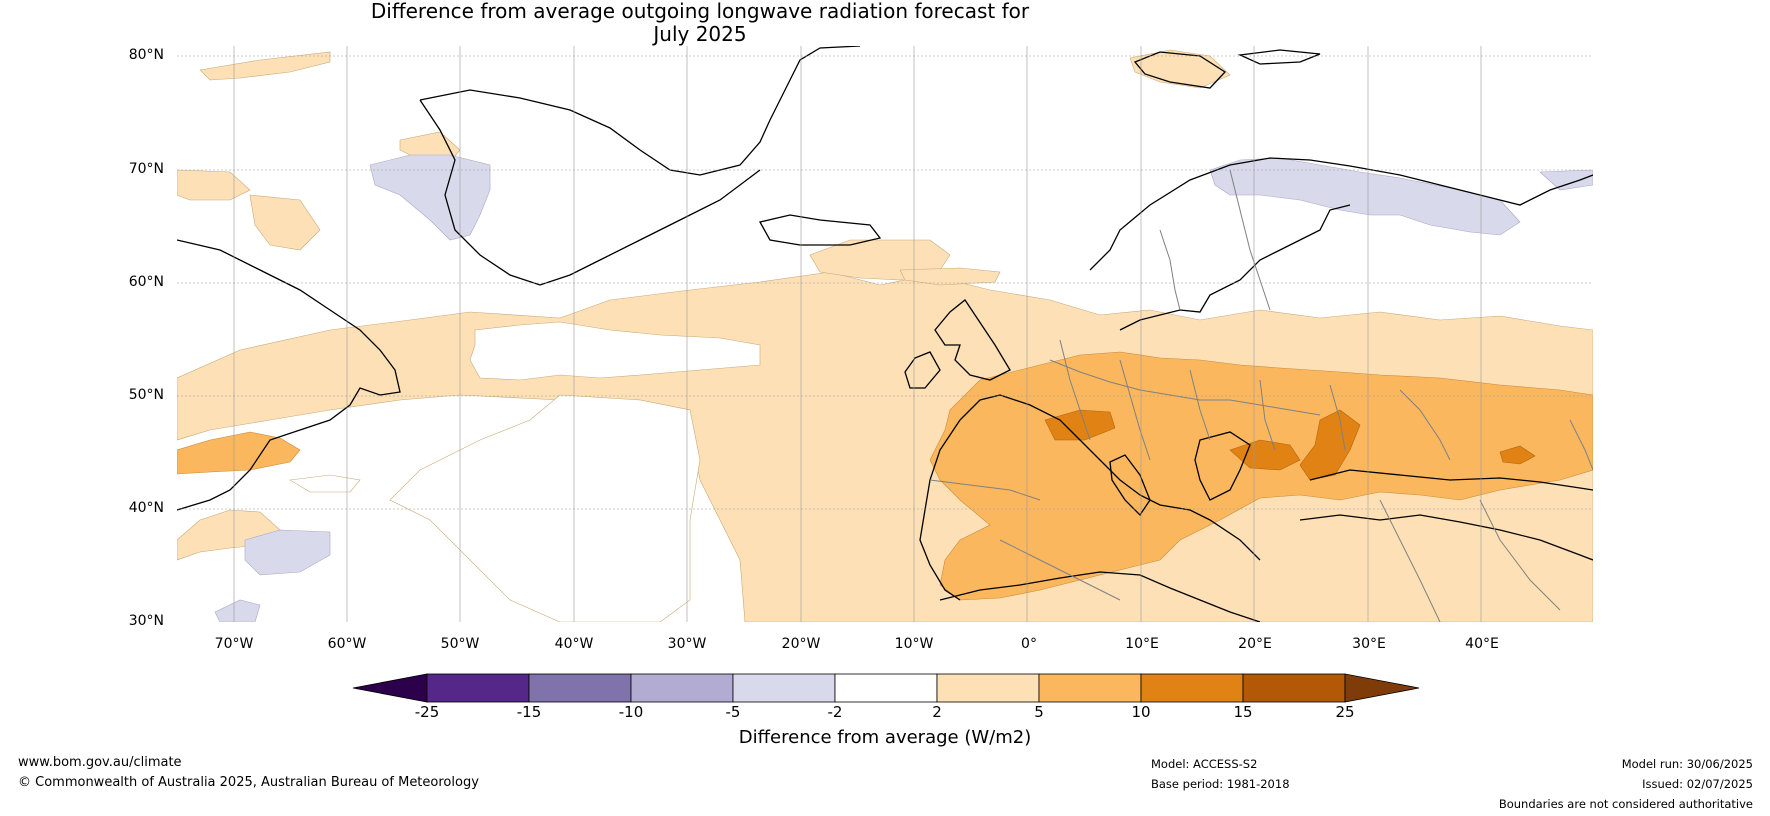  Describe the element at coordinates (1141, 712) in the screenshot. I see `colorbar-tick: 10` at that location.